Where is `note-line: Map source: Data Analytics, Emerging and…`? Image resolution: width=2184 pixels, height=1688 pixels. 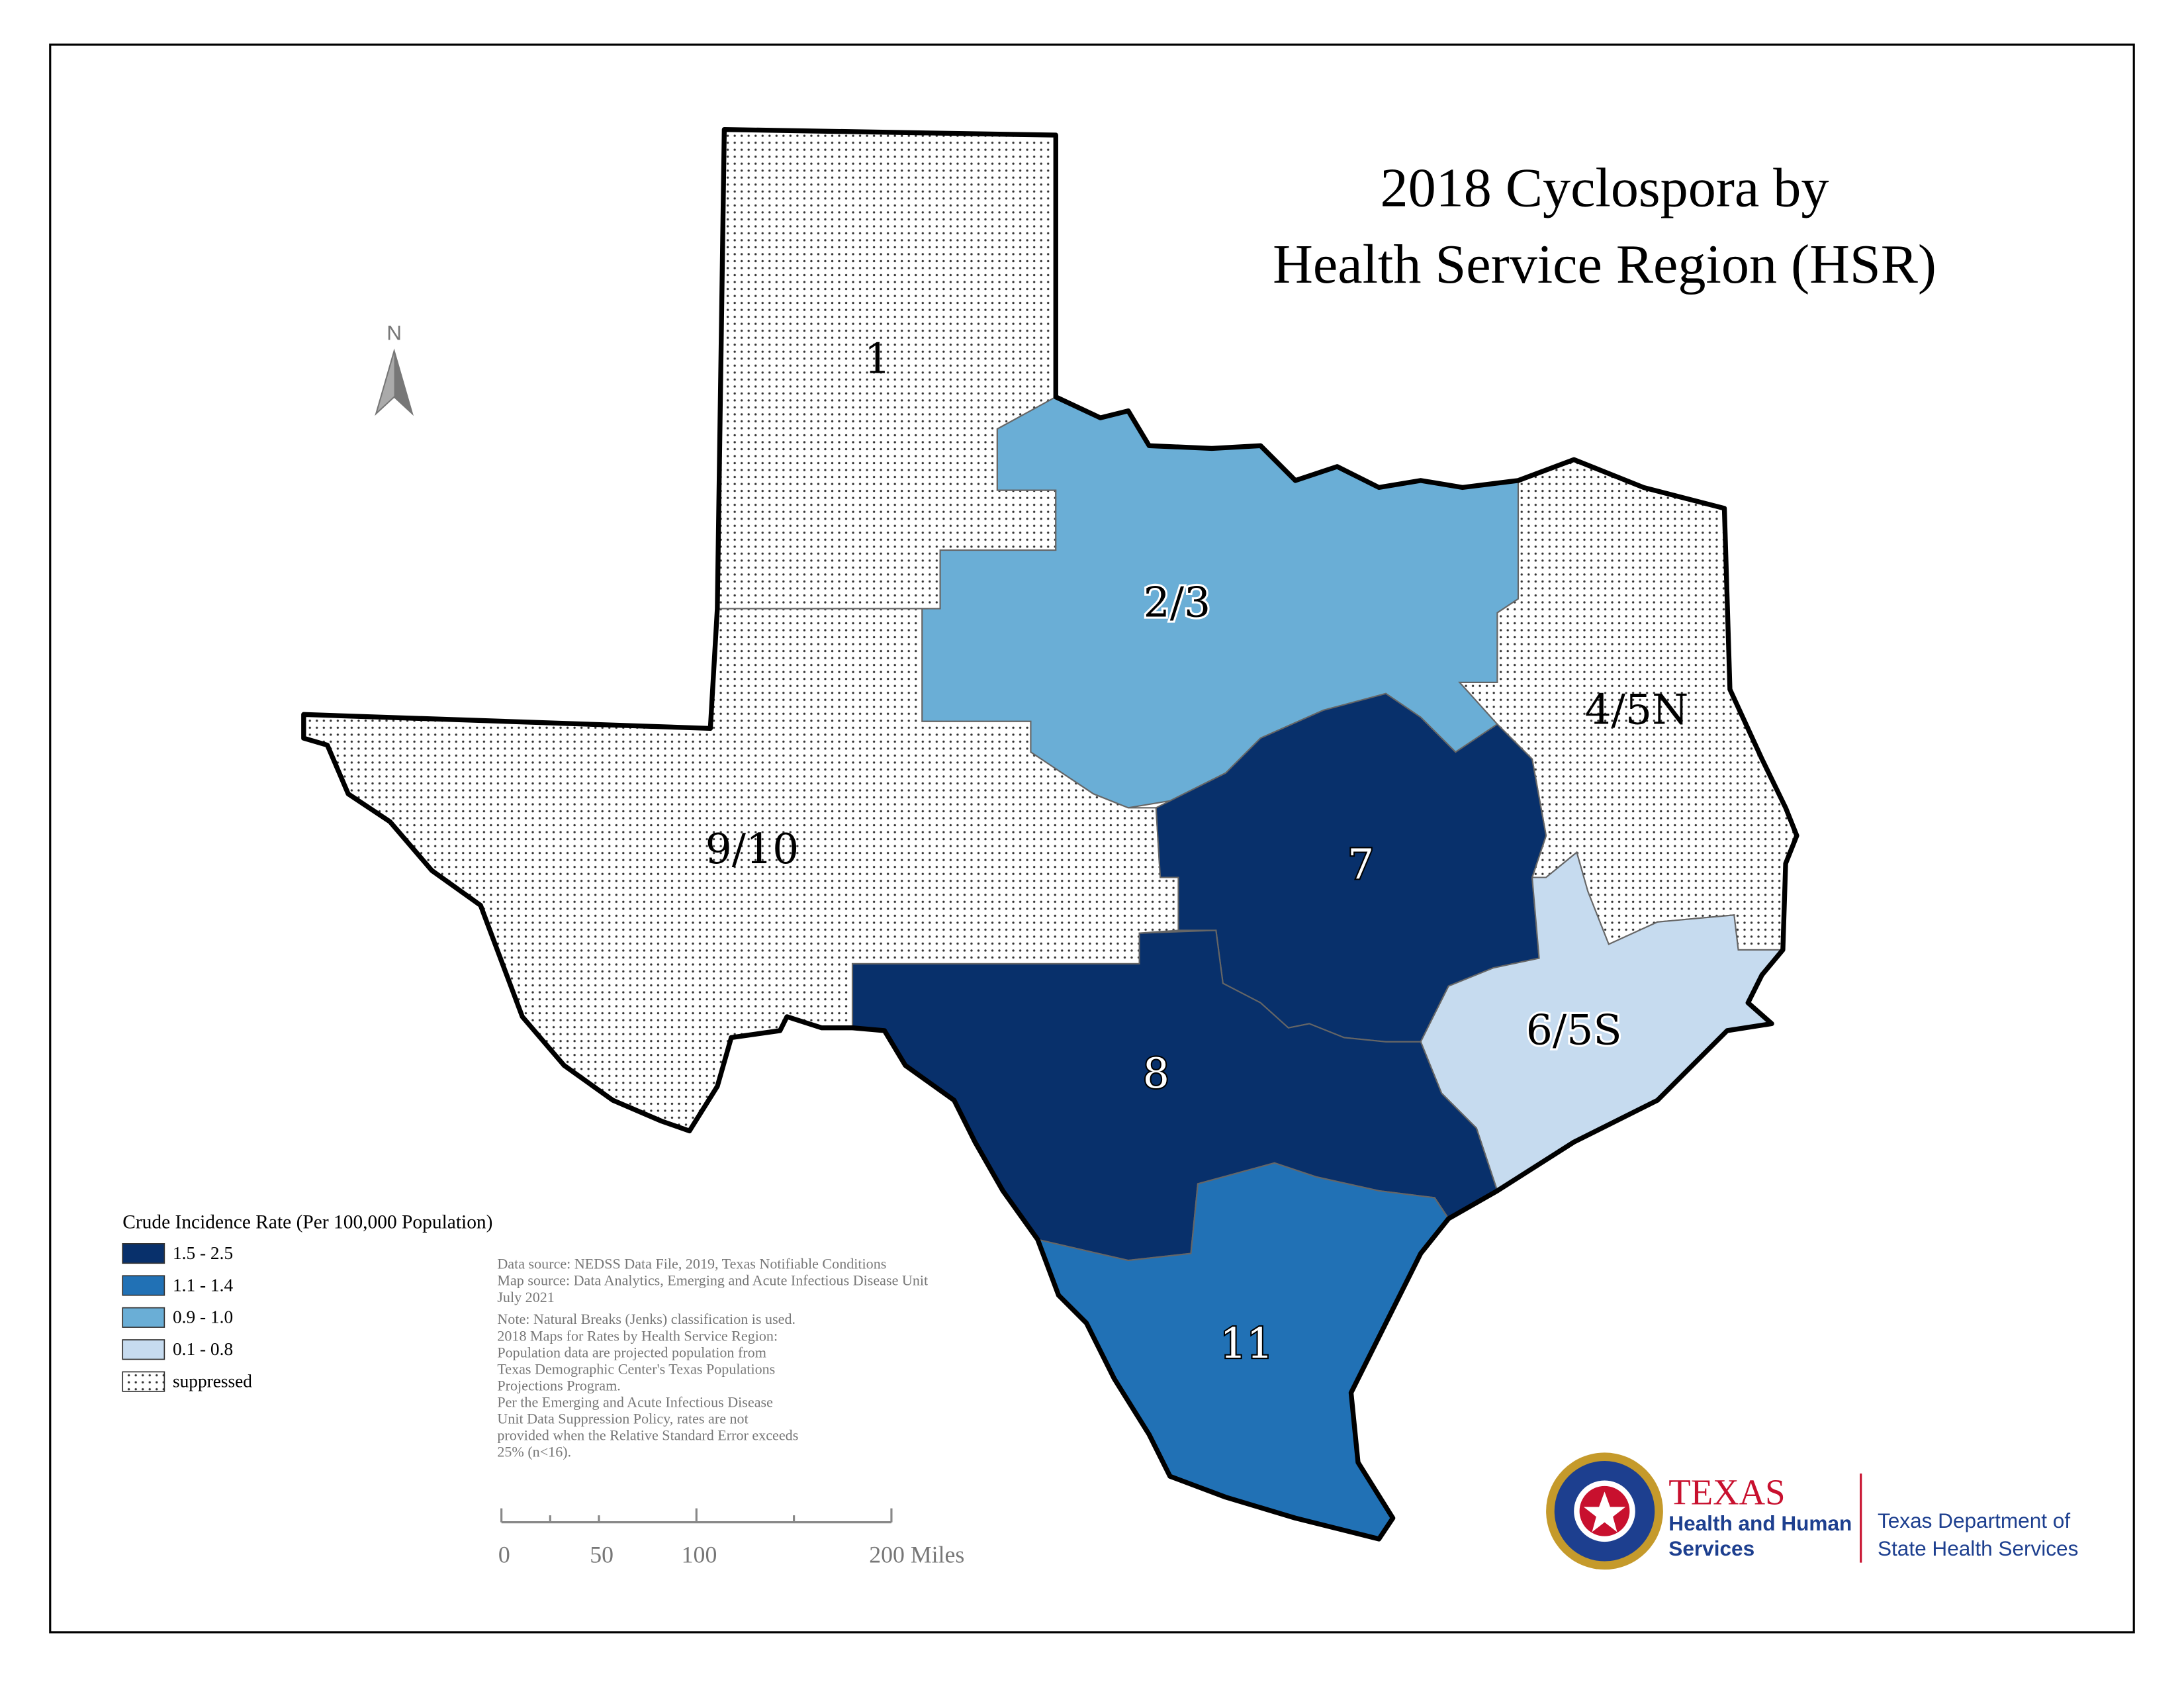 note-line: Map source: Data Analytics, Emerging and… is located at coordinates (712, 1280).